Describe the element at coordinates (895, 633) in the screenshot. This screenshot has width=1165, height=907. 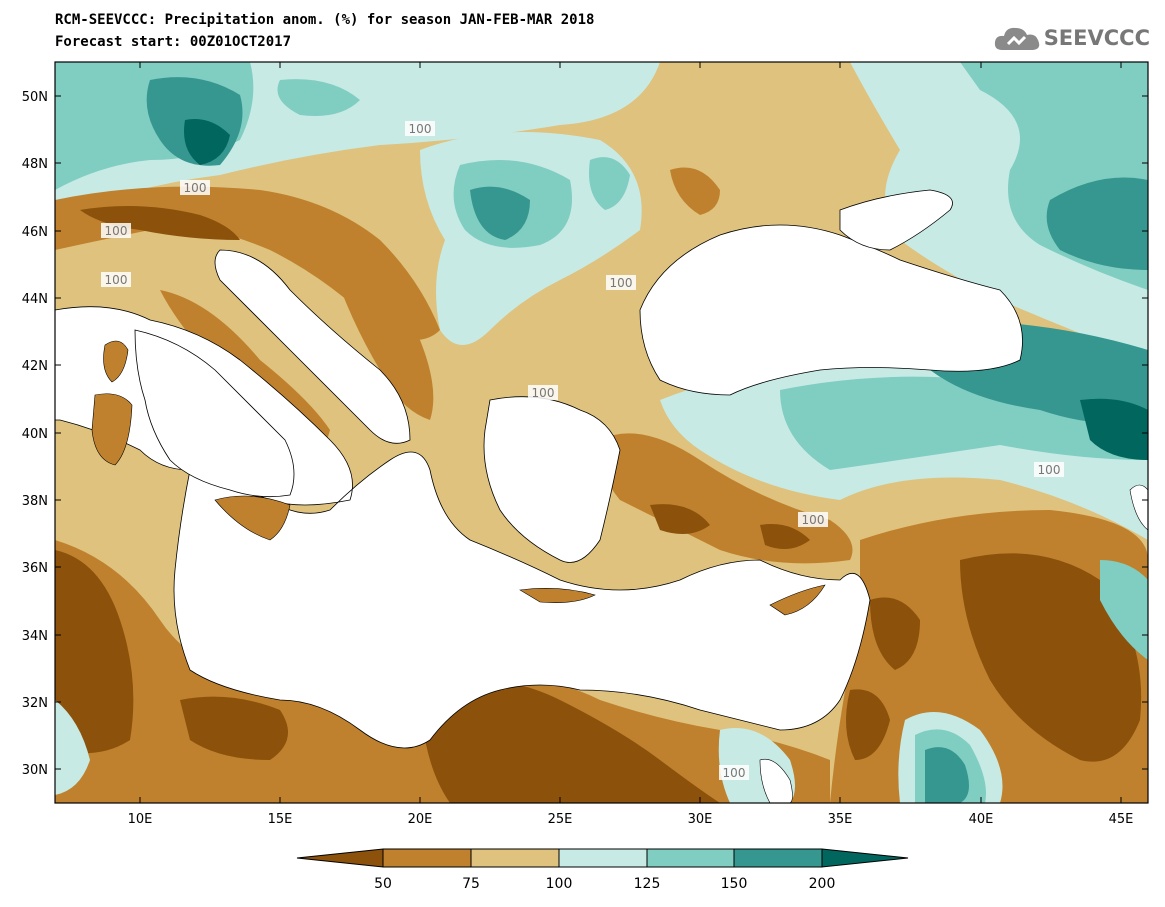
I see `dry-field-syria` at that location.